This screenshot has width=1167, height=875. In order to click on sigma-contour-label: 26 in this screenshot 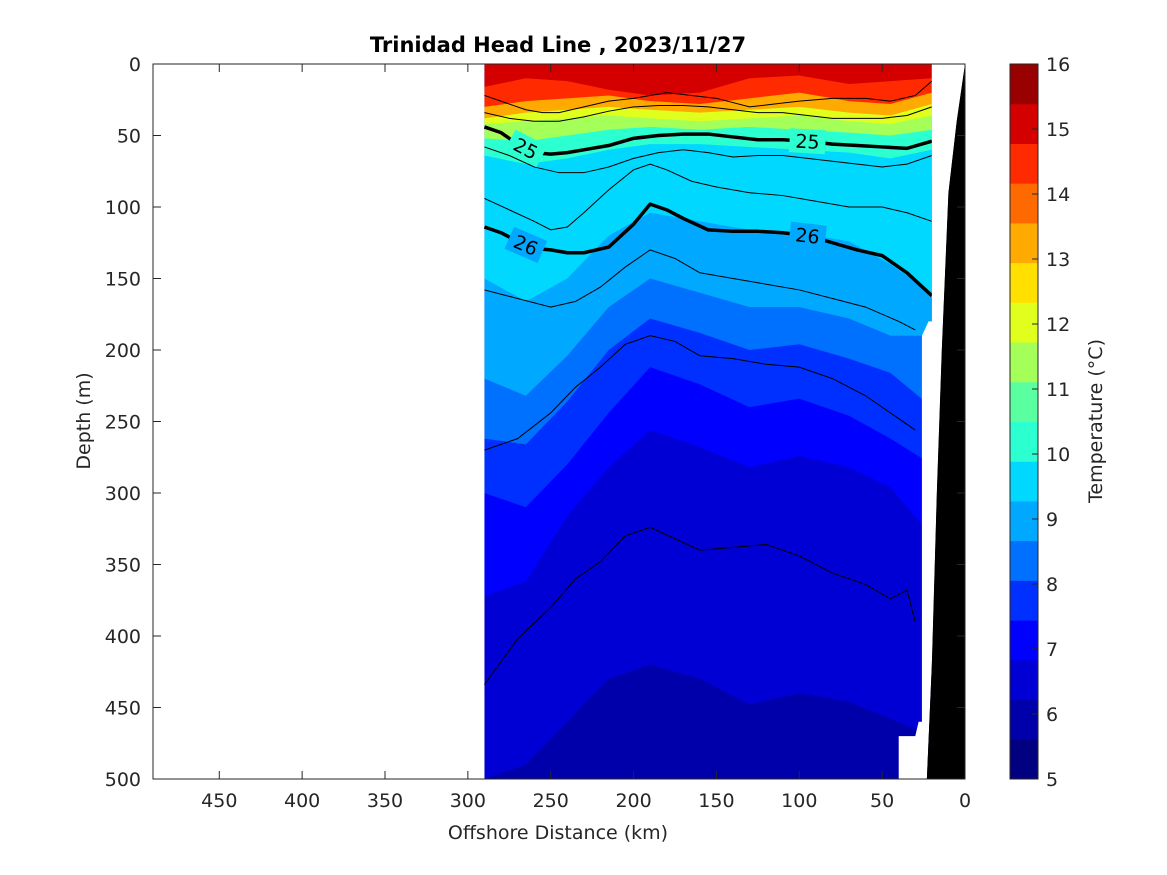, I will do `click(807, 236)`.